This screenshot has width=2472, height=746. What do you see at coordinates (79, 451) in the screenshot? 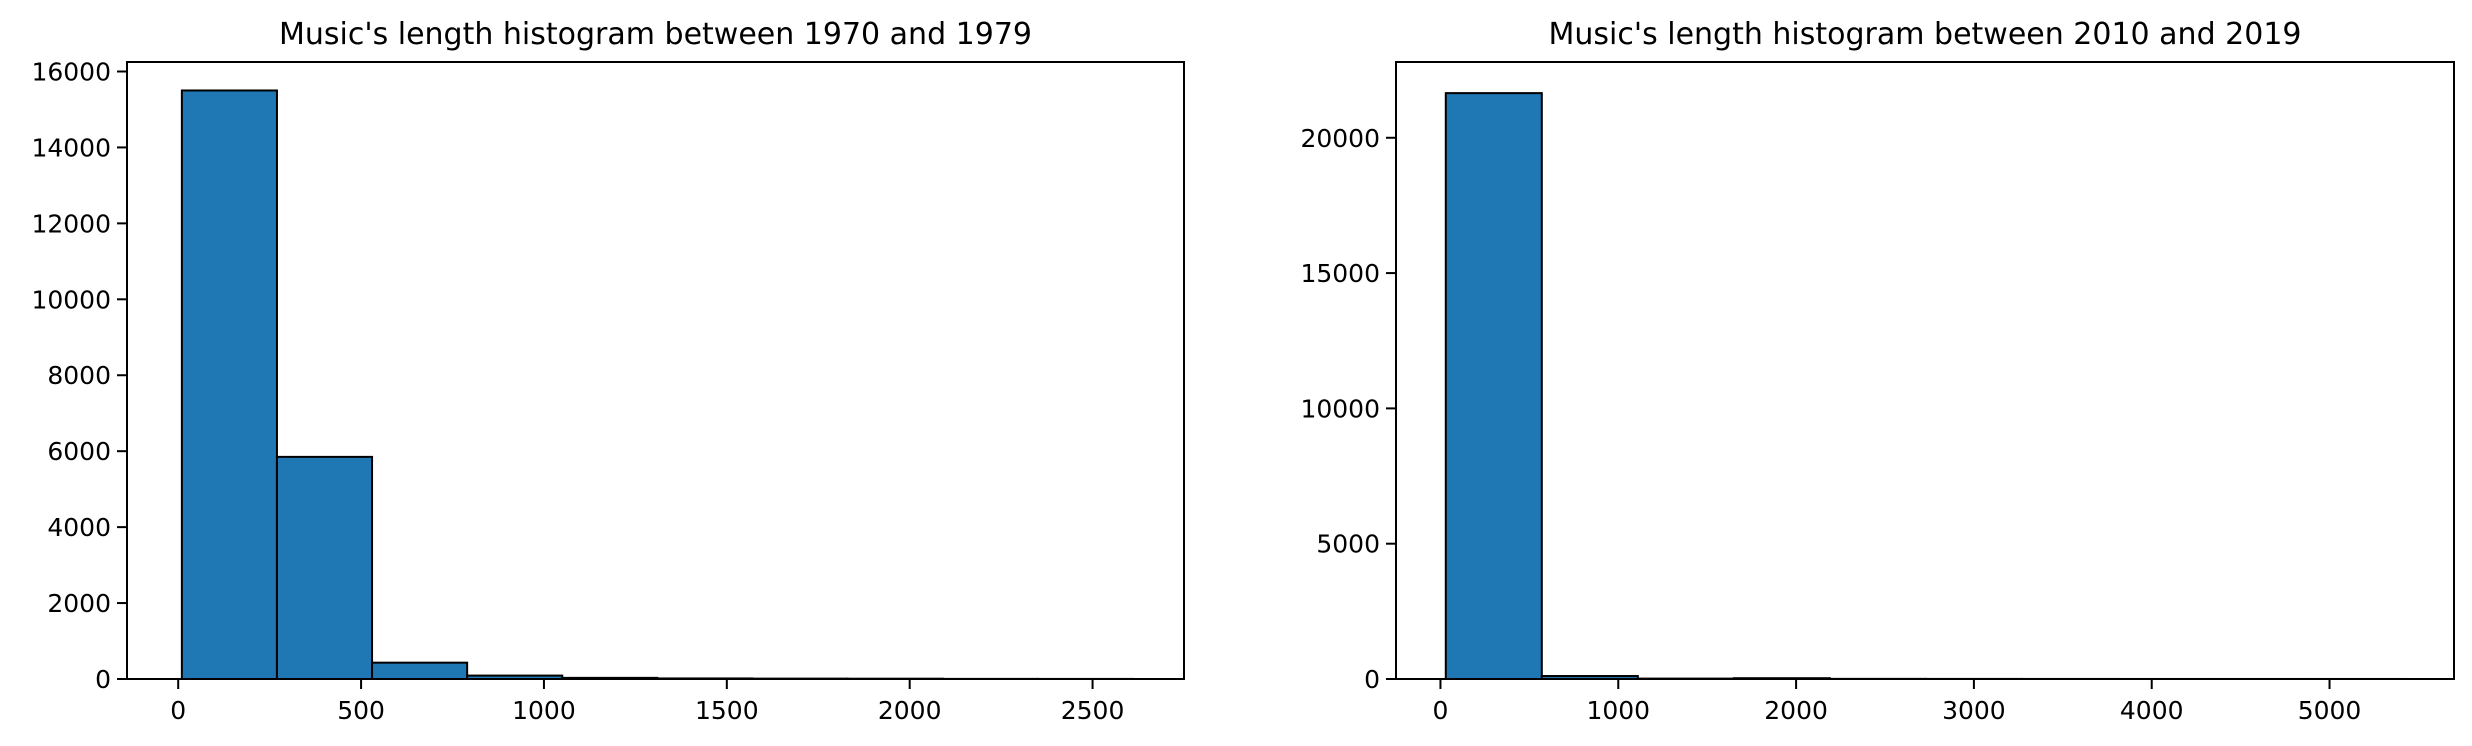
I see `y-tick-label: 6000` at bounding box center [79, 451].